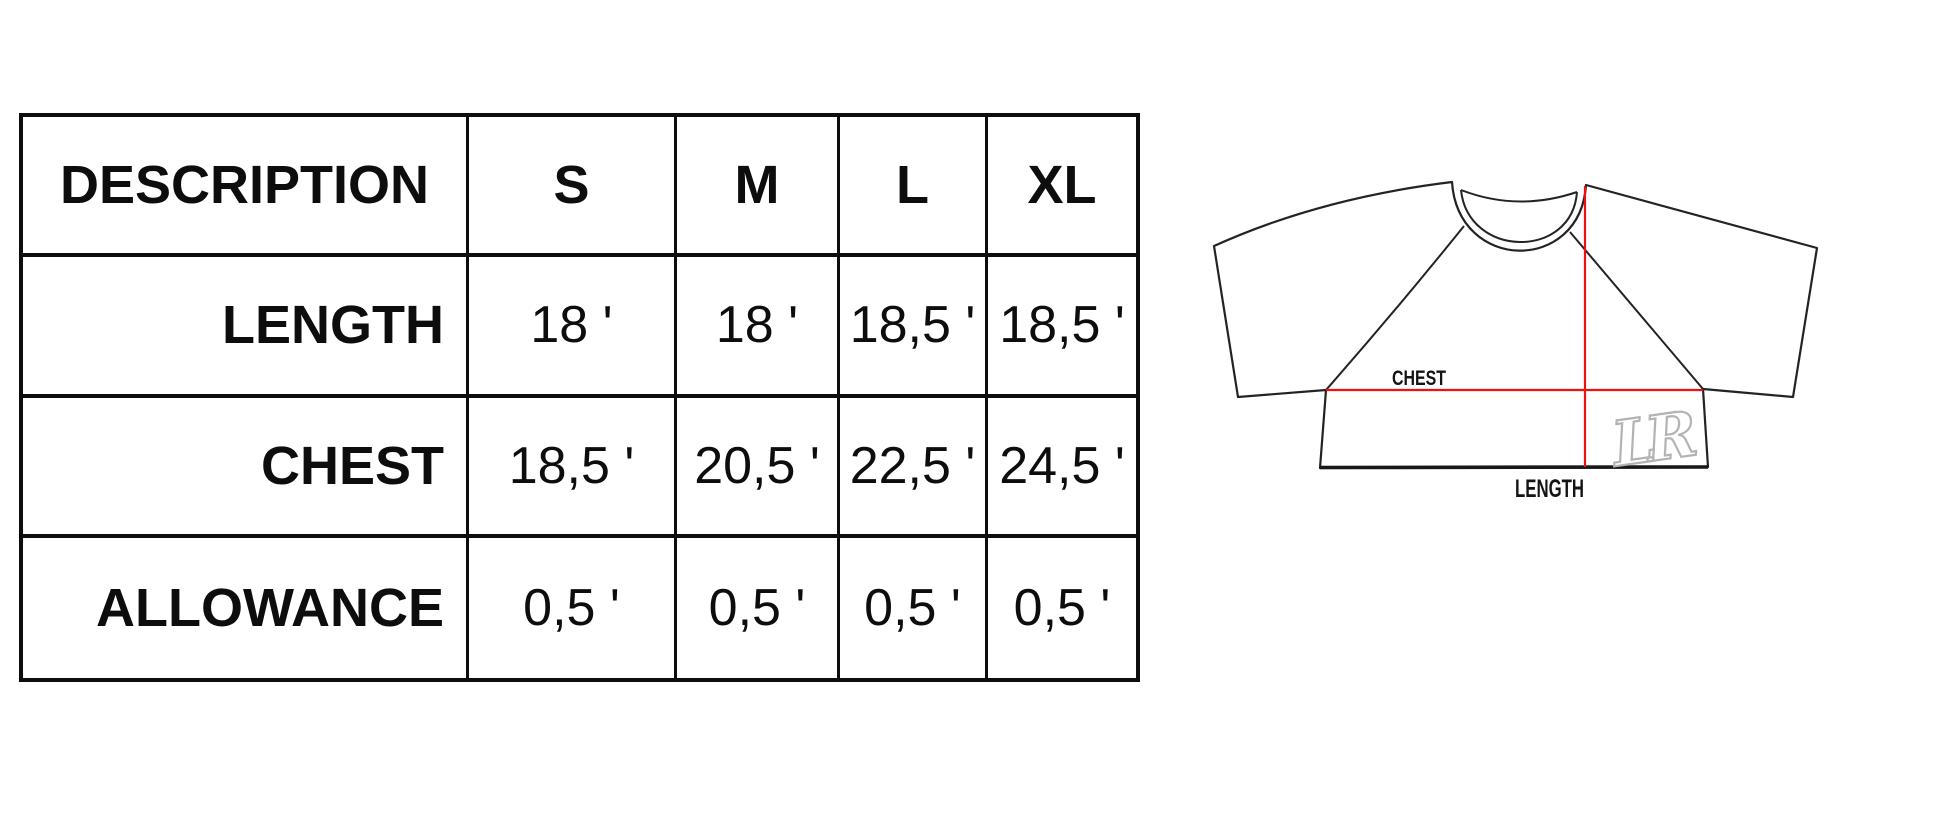 The height and width of the screenshot is (817, 1946). I want to click on header-cell-xl: XL, so click(1062, 187).